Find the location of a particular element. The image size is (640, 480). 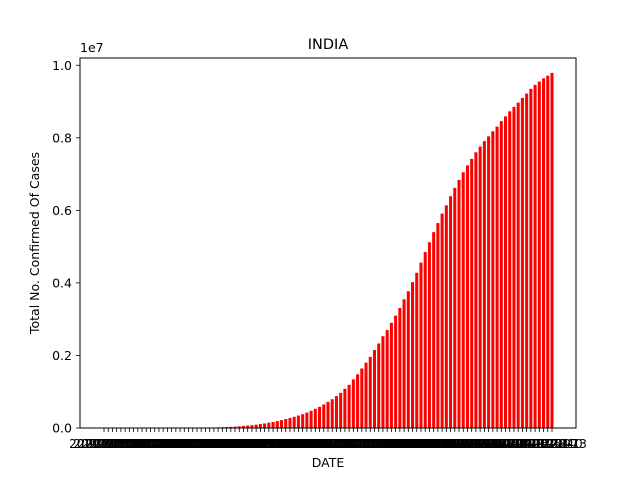

x-tick-label: 2020-10-05 is located at coordinates (455, 444).